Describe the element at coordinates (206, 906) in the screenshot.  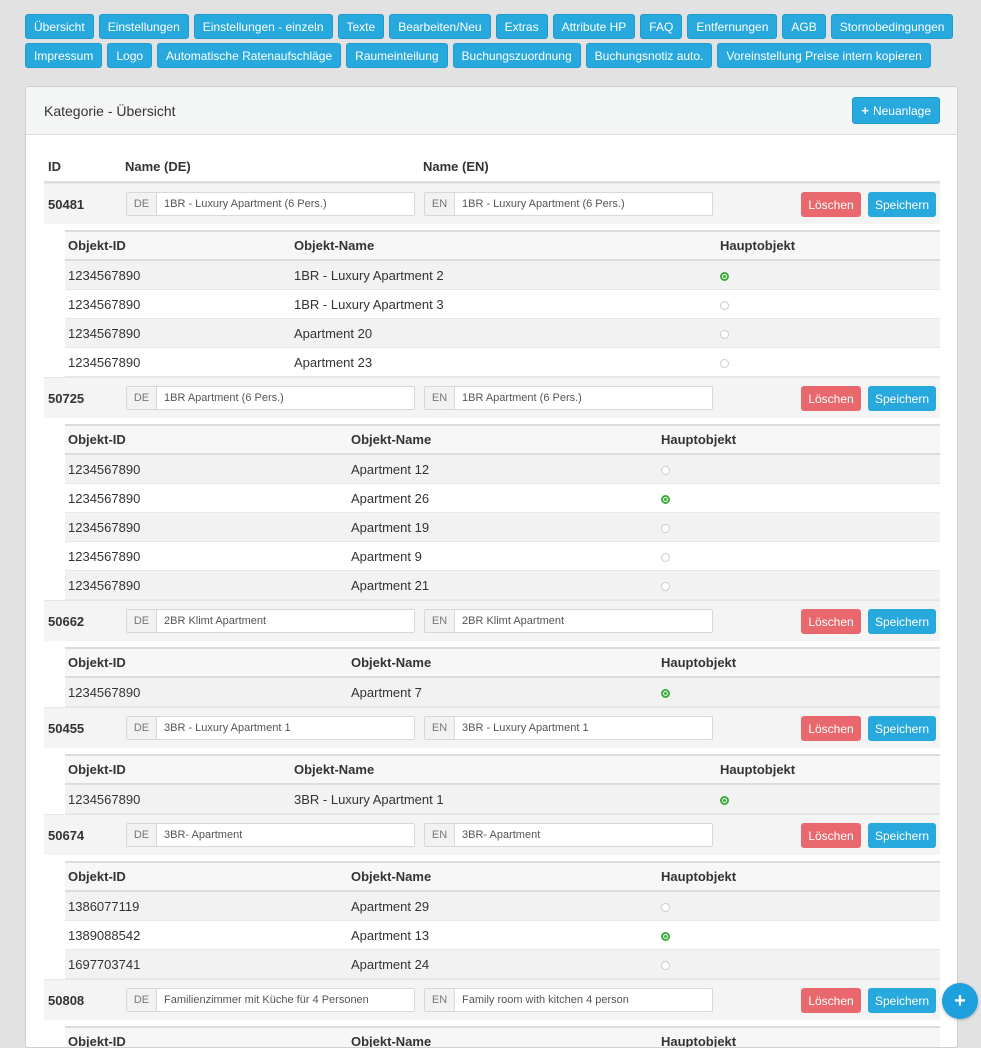
I see `object-id: 1386077119` at that location.